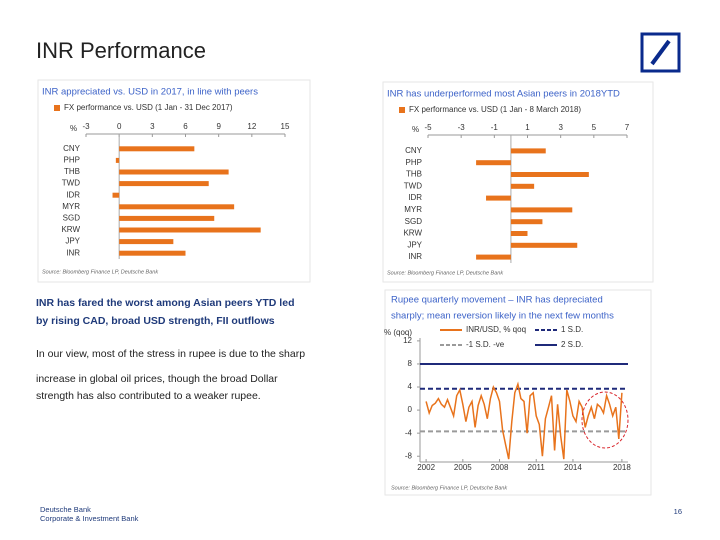 This screenshot has height=540, width=720. What do you see at coordinates (119, 126) in the screenshot?
I see `x-tick-label: 0` at bounding box center [119, 126].